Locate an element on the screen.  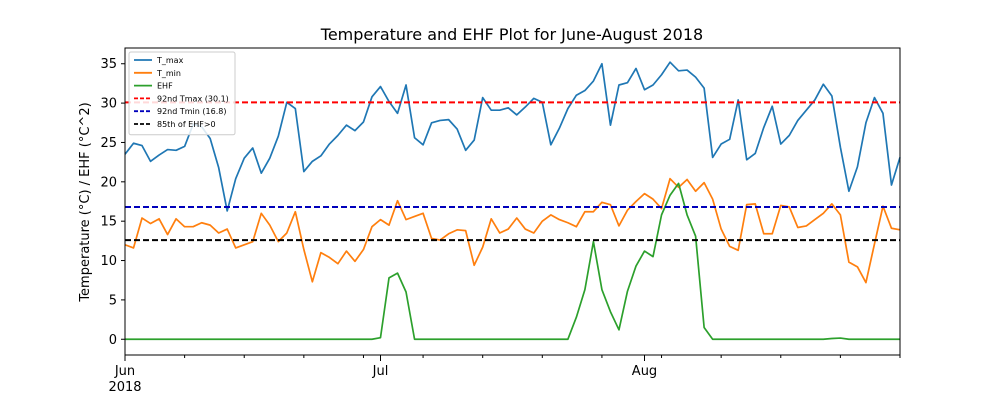
y-tick-label: 0 is located at coordinates (113, 340).